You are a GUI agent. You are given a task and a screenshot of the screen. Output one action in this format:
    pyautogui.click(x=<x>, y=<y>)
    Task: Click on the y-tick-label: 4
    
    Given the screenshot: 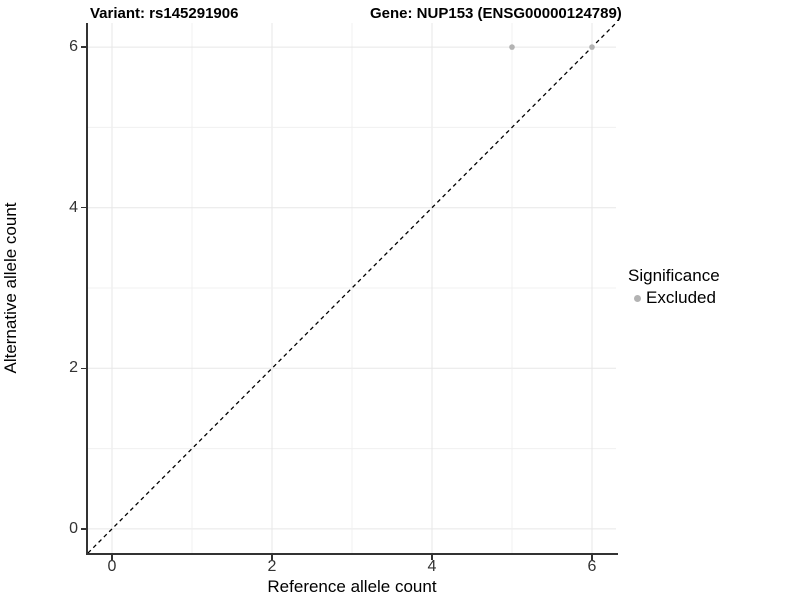 What is the action you would take?
    pyautogui.click(x=73, y=207)
    